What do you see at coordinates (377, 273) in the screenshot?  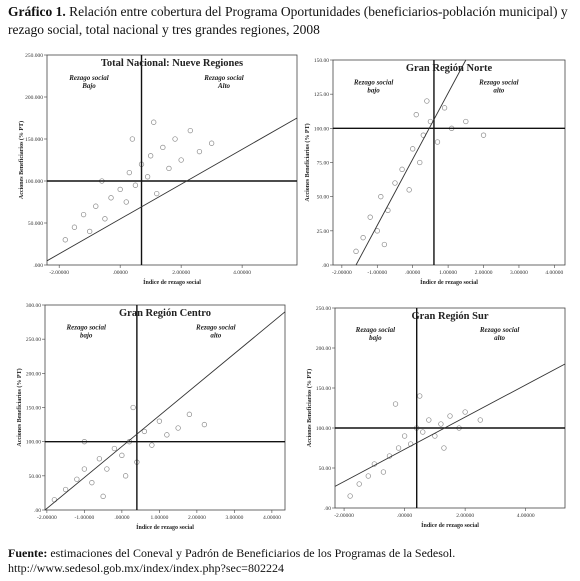 I see `x-tick-label: -1.00000` at bounding box center [377, 273].